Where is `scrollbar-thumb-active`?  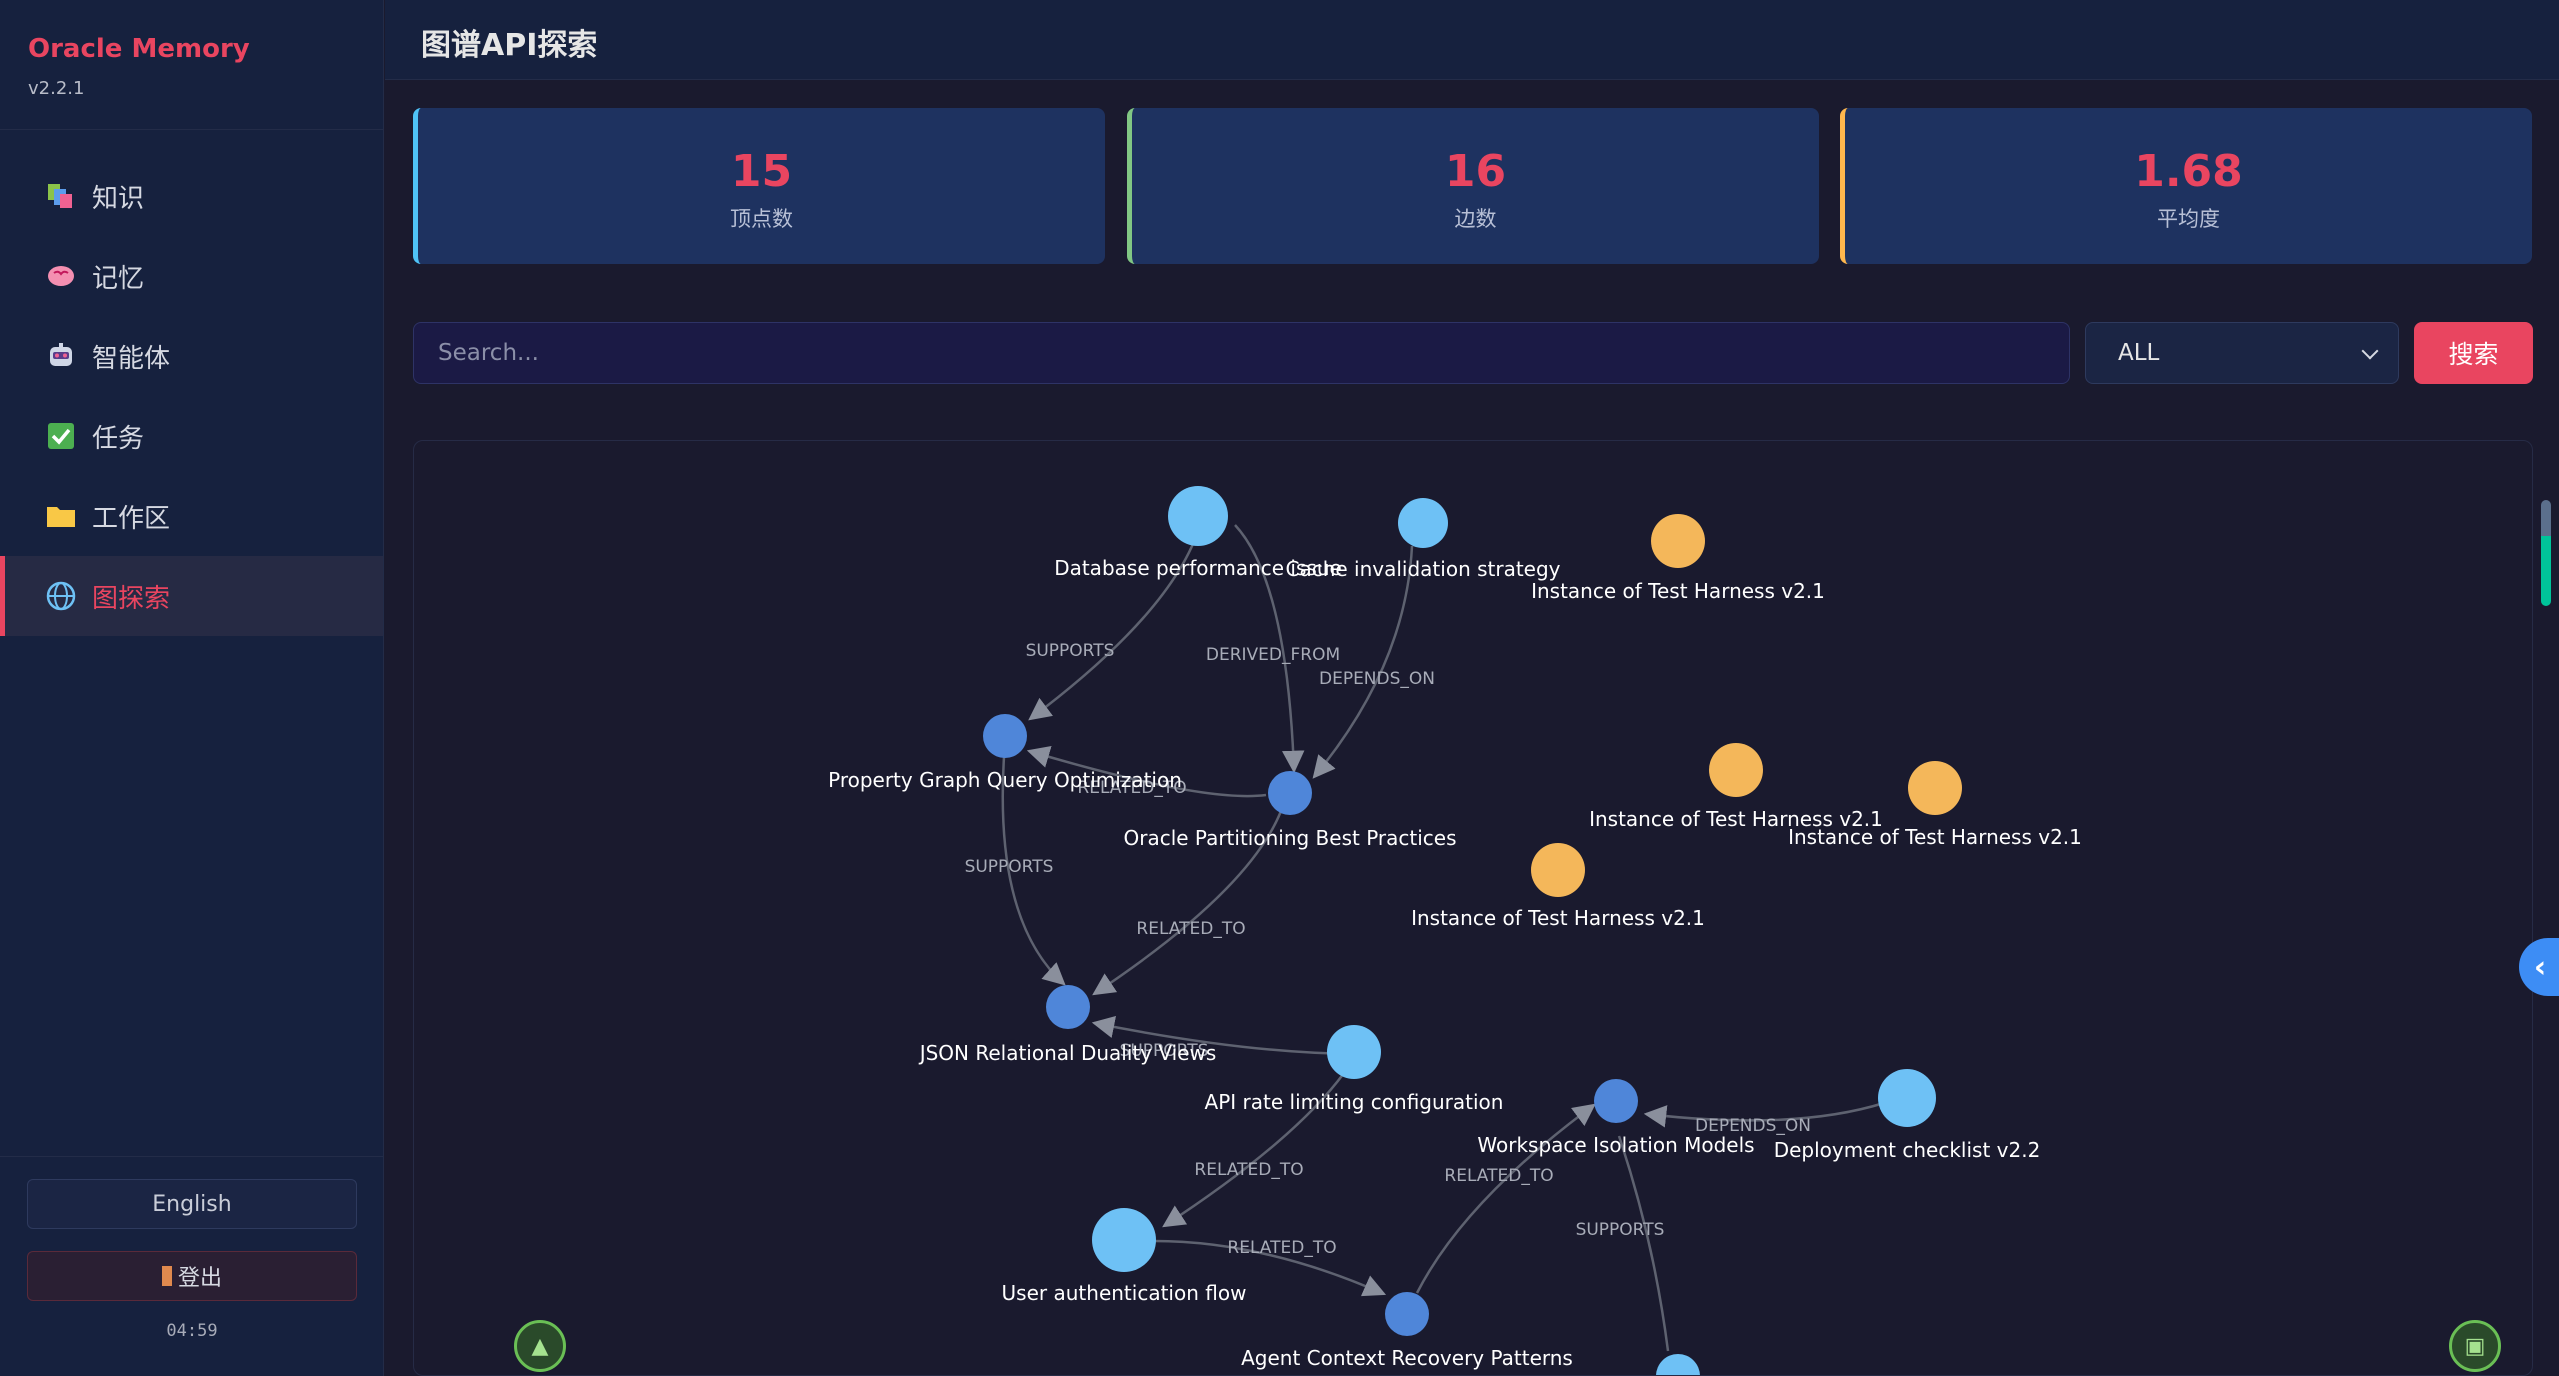
scrollbar-thumb-active is located at coordinates (2546, 571).